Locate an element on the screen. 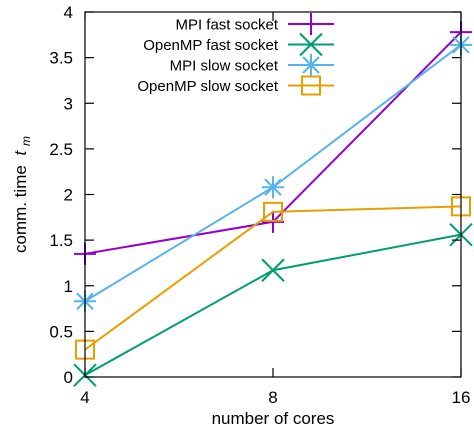  legend-label: OpenMP fast socket is located at coordinates (211, 45).